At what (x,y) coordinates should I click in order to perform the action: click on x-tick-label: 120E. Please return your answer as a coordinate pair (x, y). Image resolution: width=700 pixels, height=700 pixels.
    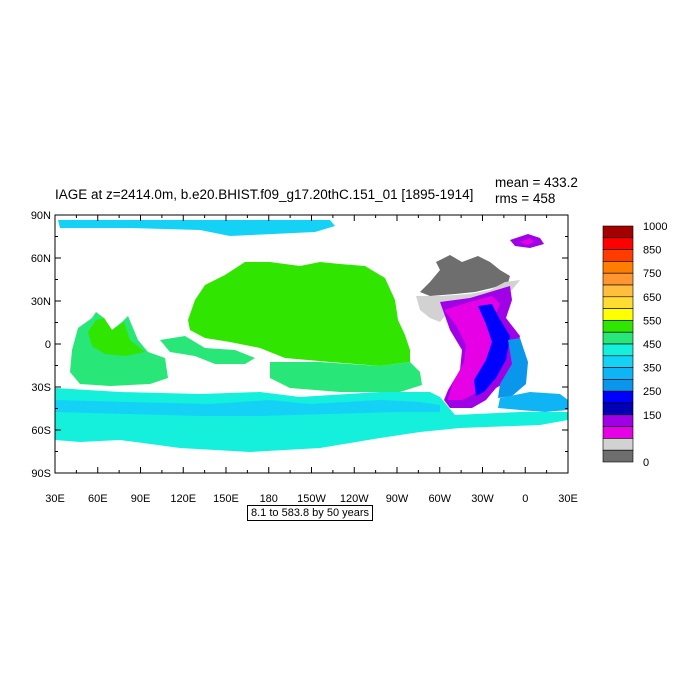
    Looking at the image, I should click on (183, 499).